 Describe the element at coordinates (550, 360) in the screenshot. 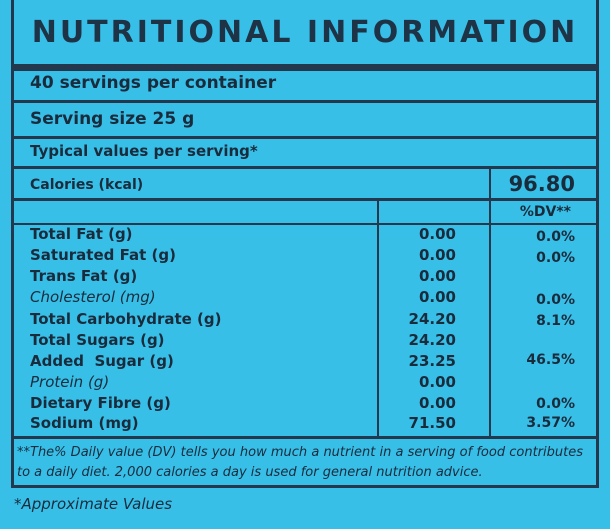

I see `nutrient-dv: 46.5%` at that location.